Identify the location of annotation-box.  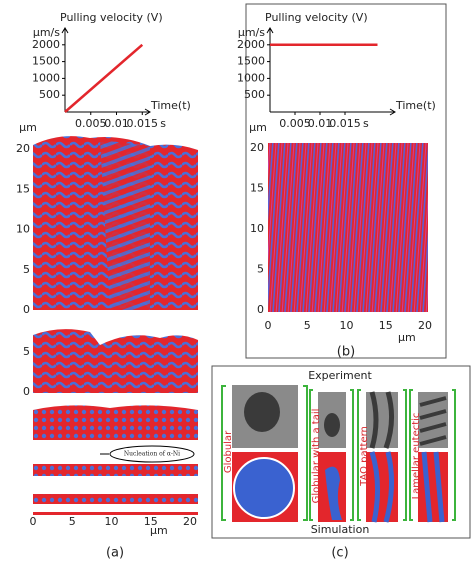
(152, 454).